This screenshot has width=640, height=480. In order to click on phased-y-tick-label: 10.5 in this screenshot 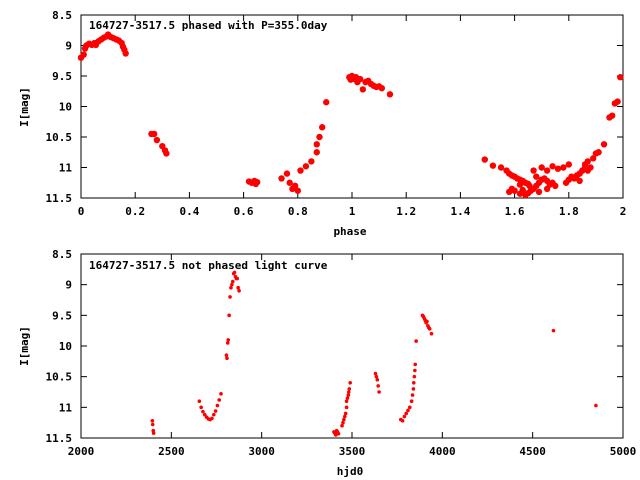, I will do `click(59, 137)`.